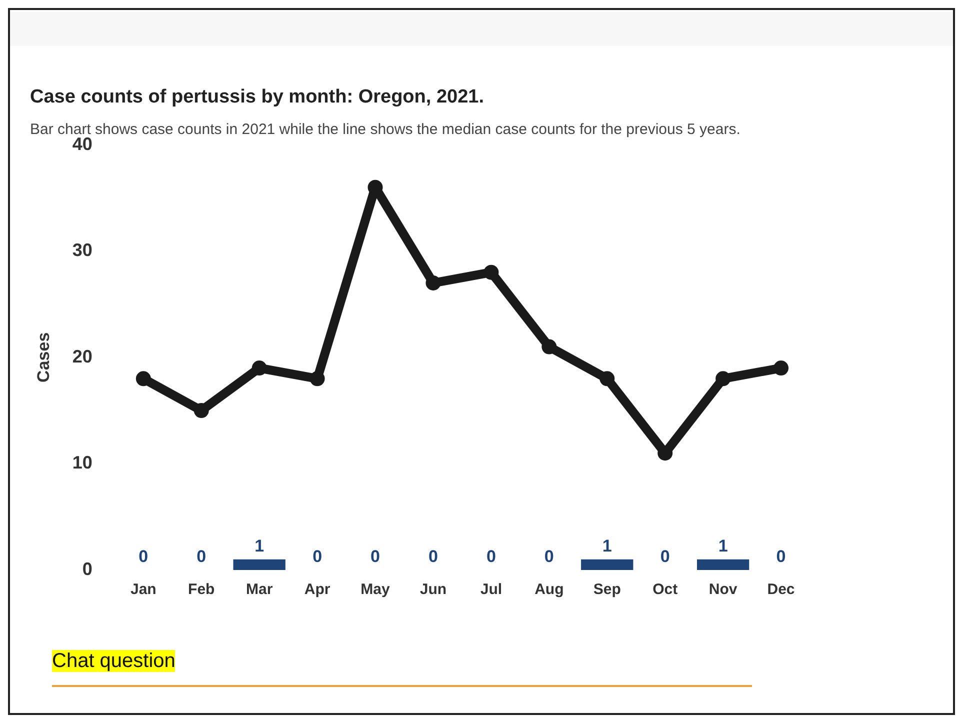 The width and height of the screenshot is (961, 721). Describe the element at coordinates (43, 357) in the screenshot. I see `y-axis-title: Cases` at that location.